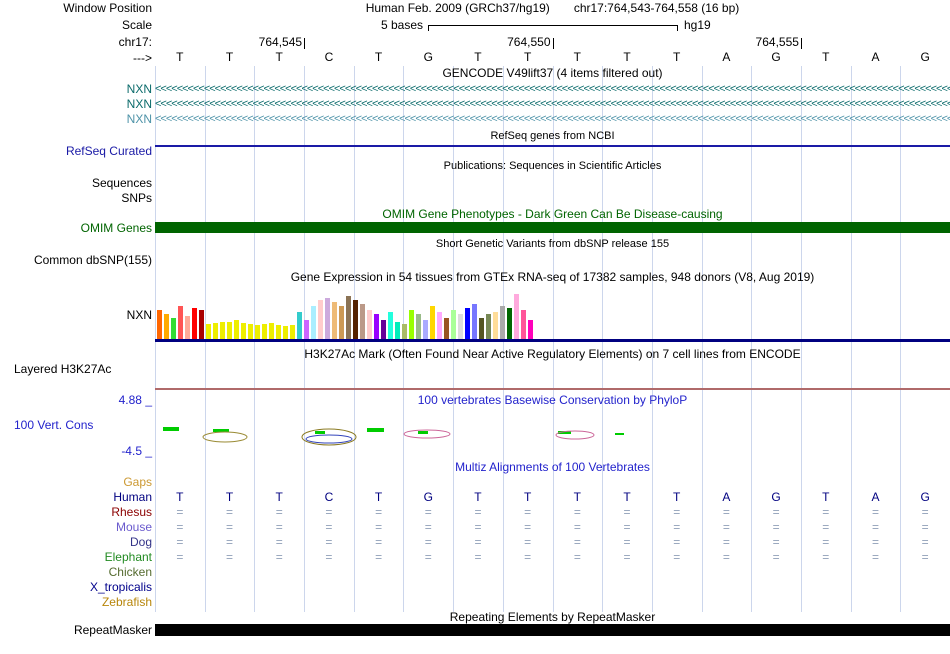 This screenshot has height=654, width=950. I want to click on multiz-species-label-dog: Dog, so click(140, 542).